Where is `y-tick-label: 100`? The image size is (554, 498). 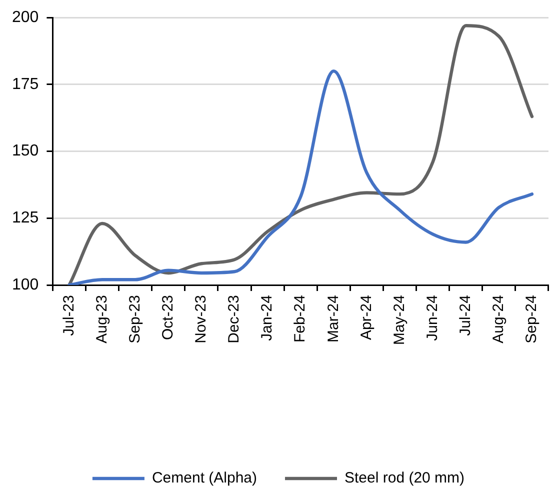 y-tick-label: 100 is located at coordinates (25, 285).